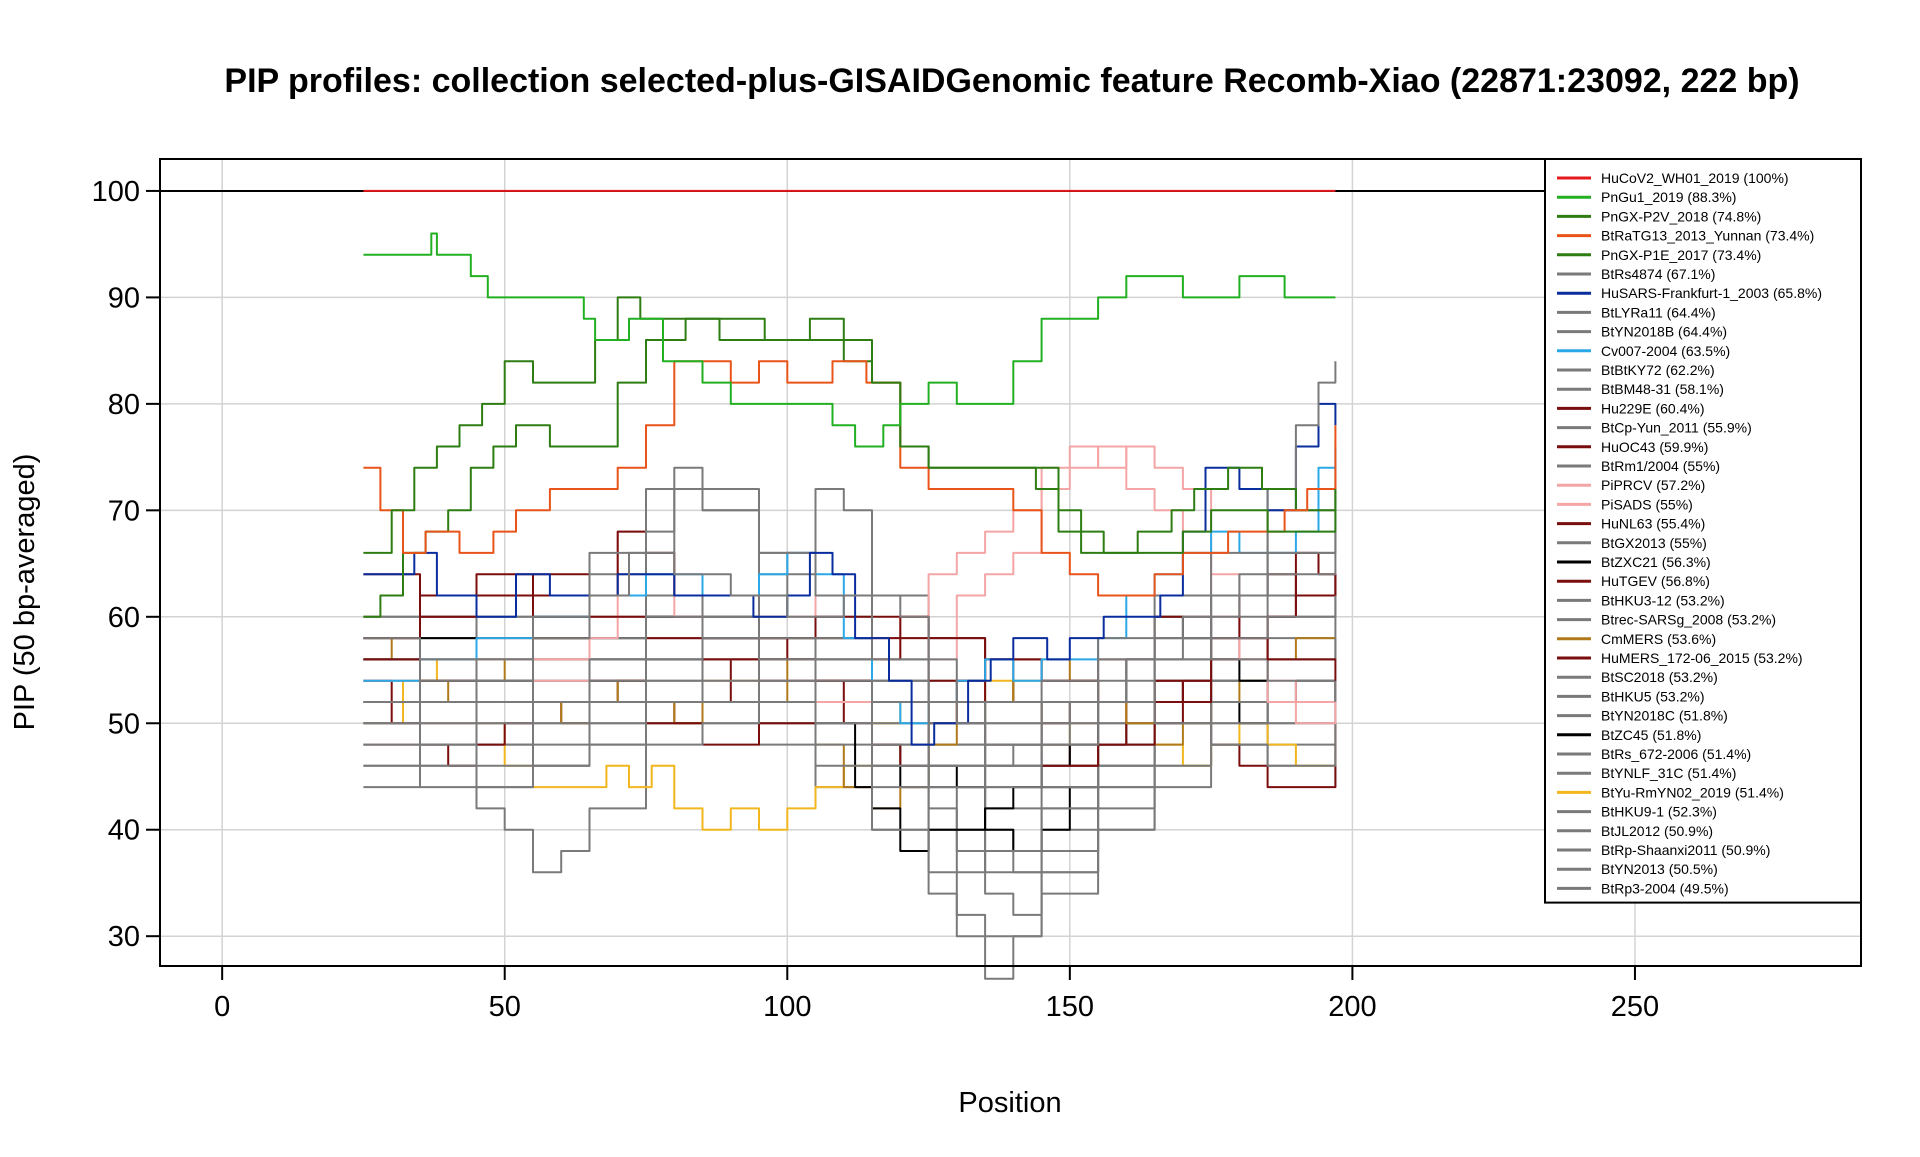 This screenshot has width=1920, height=1157. I want to click on legend-label-19: BtGX2013 (55%), so click(1654, 543).